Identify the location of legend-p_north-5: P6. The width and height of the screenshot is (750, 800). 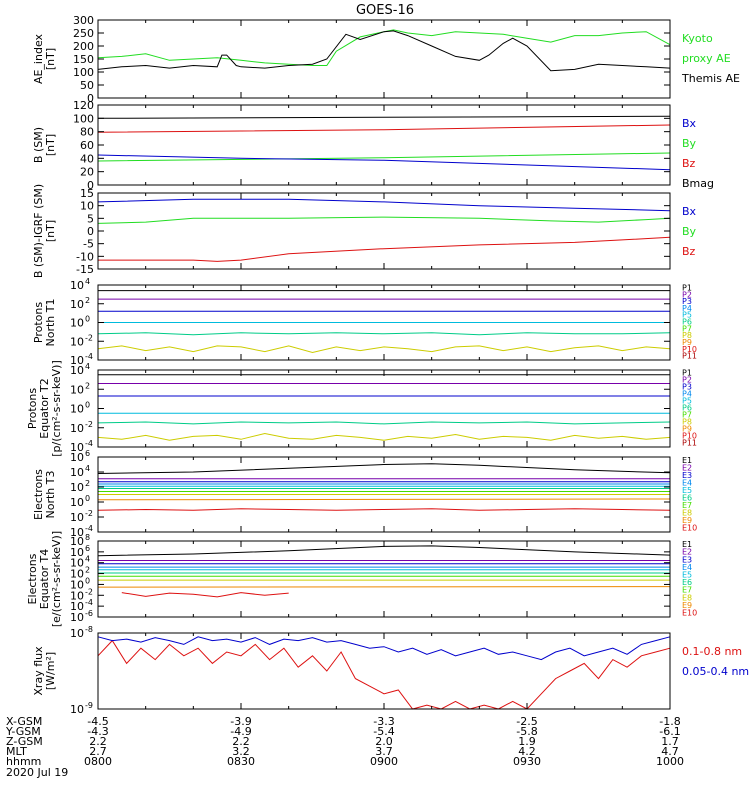
(687, 322).